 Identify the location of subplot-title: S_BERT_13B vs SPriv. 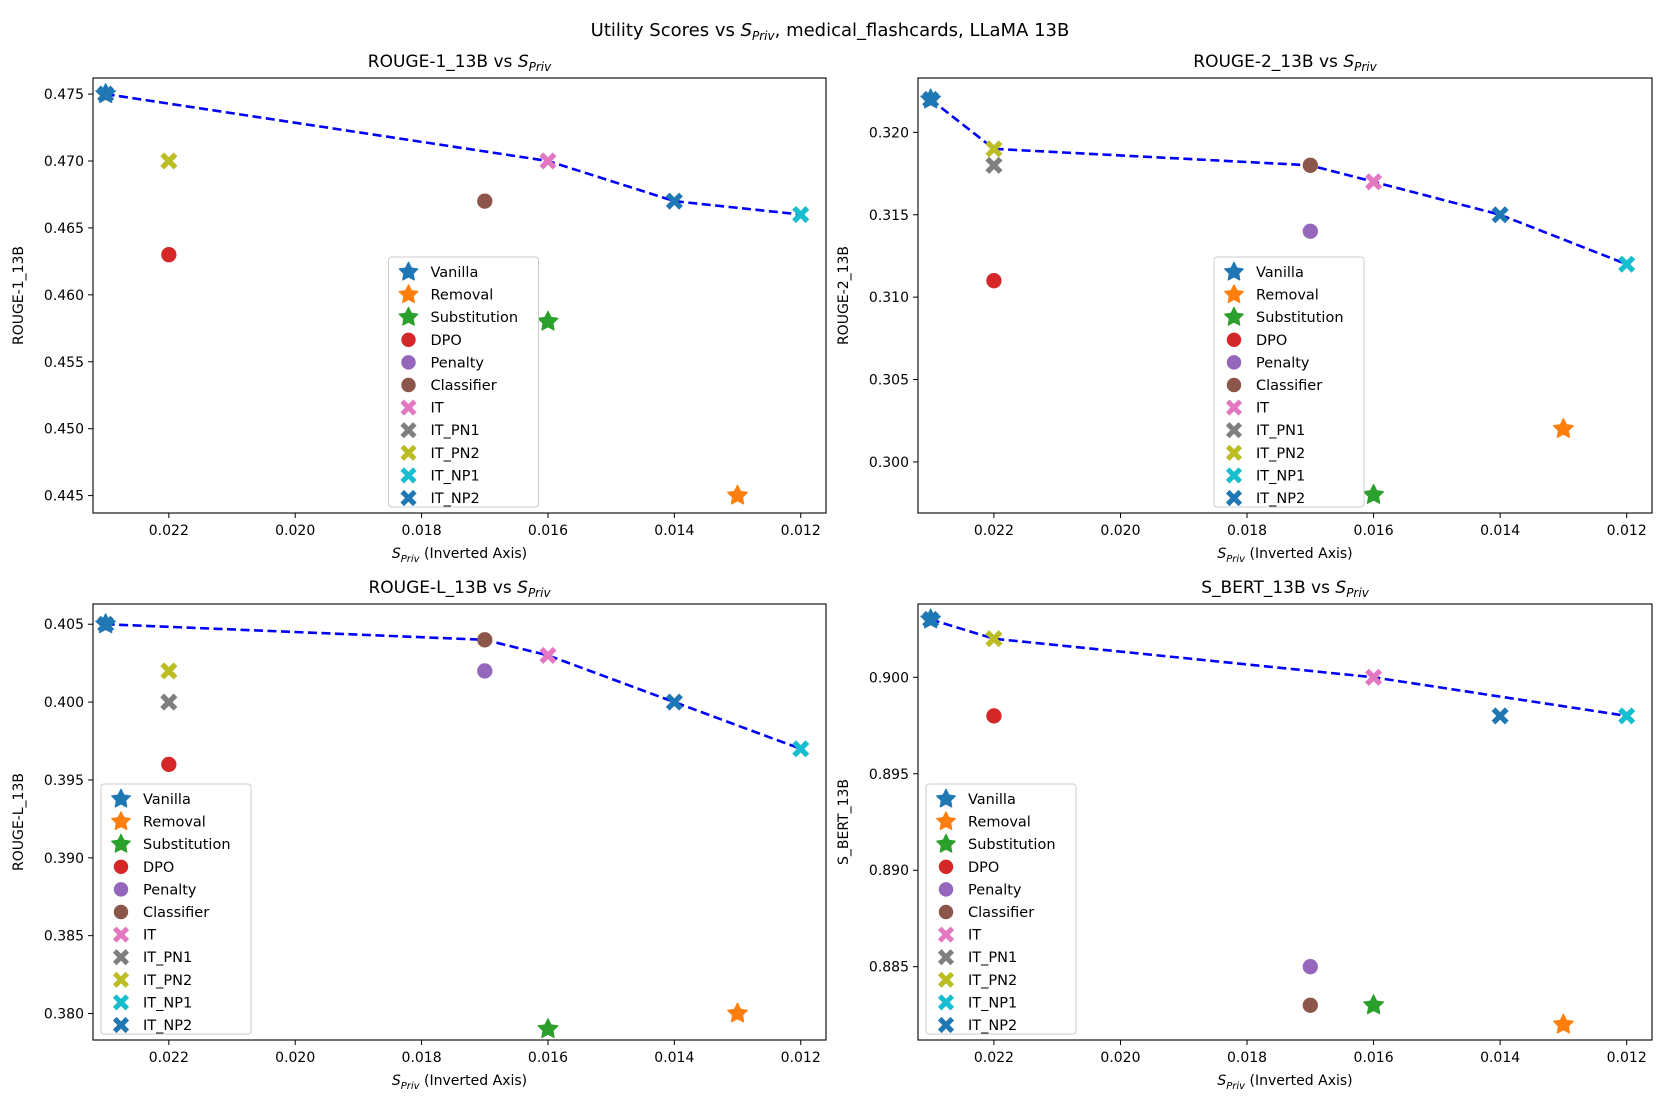
(1285, 589).